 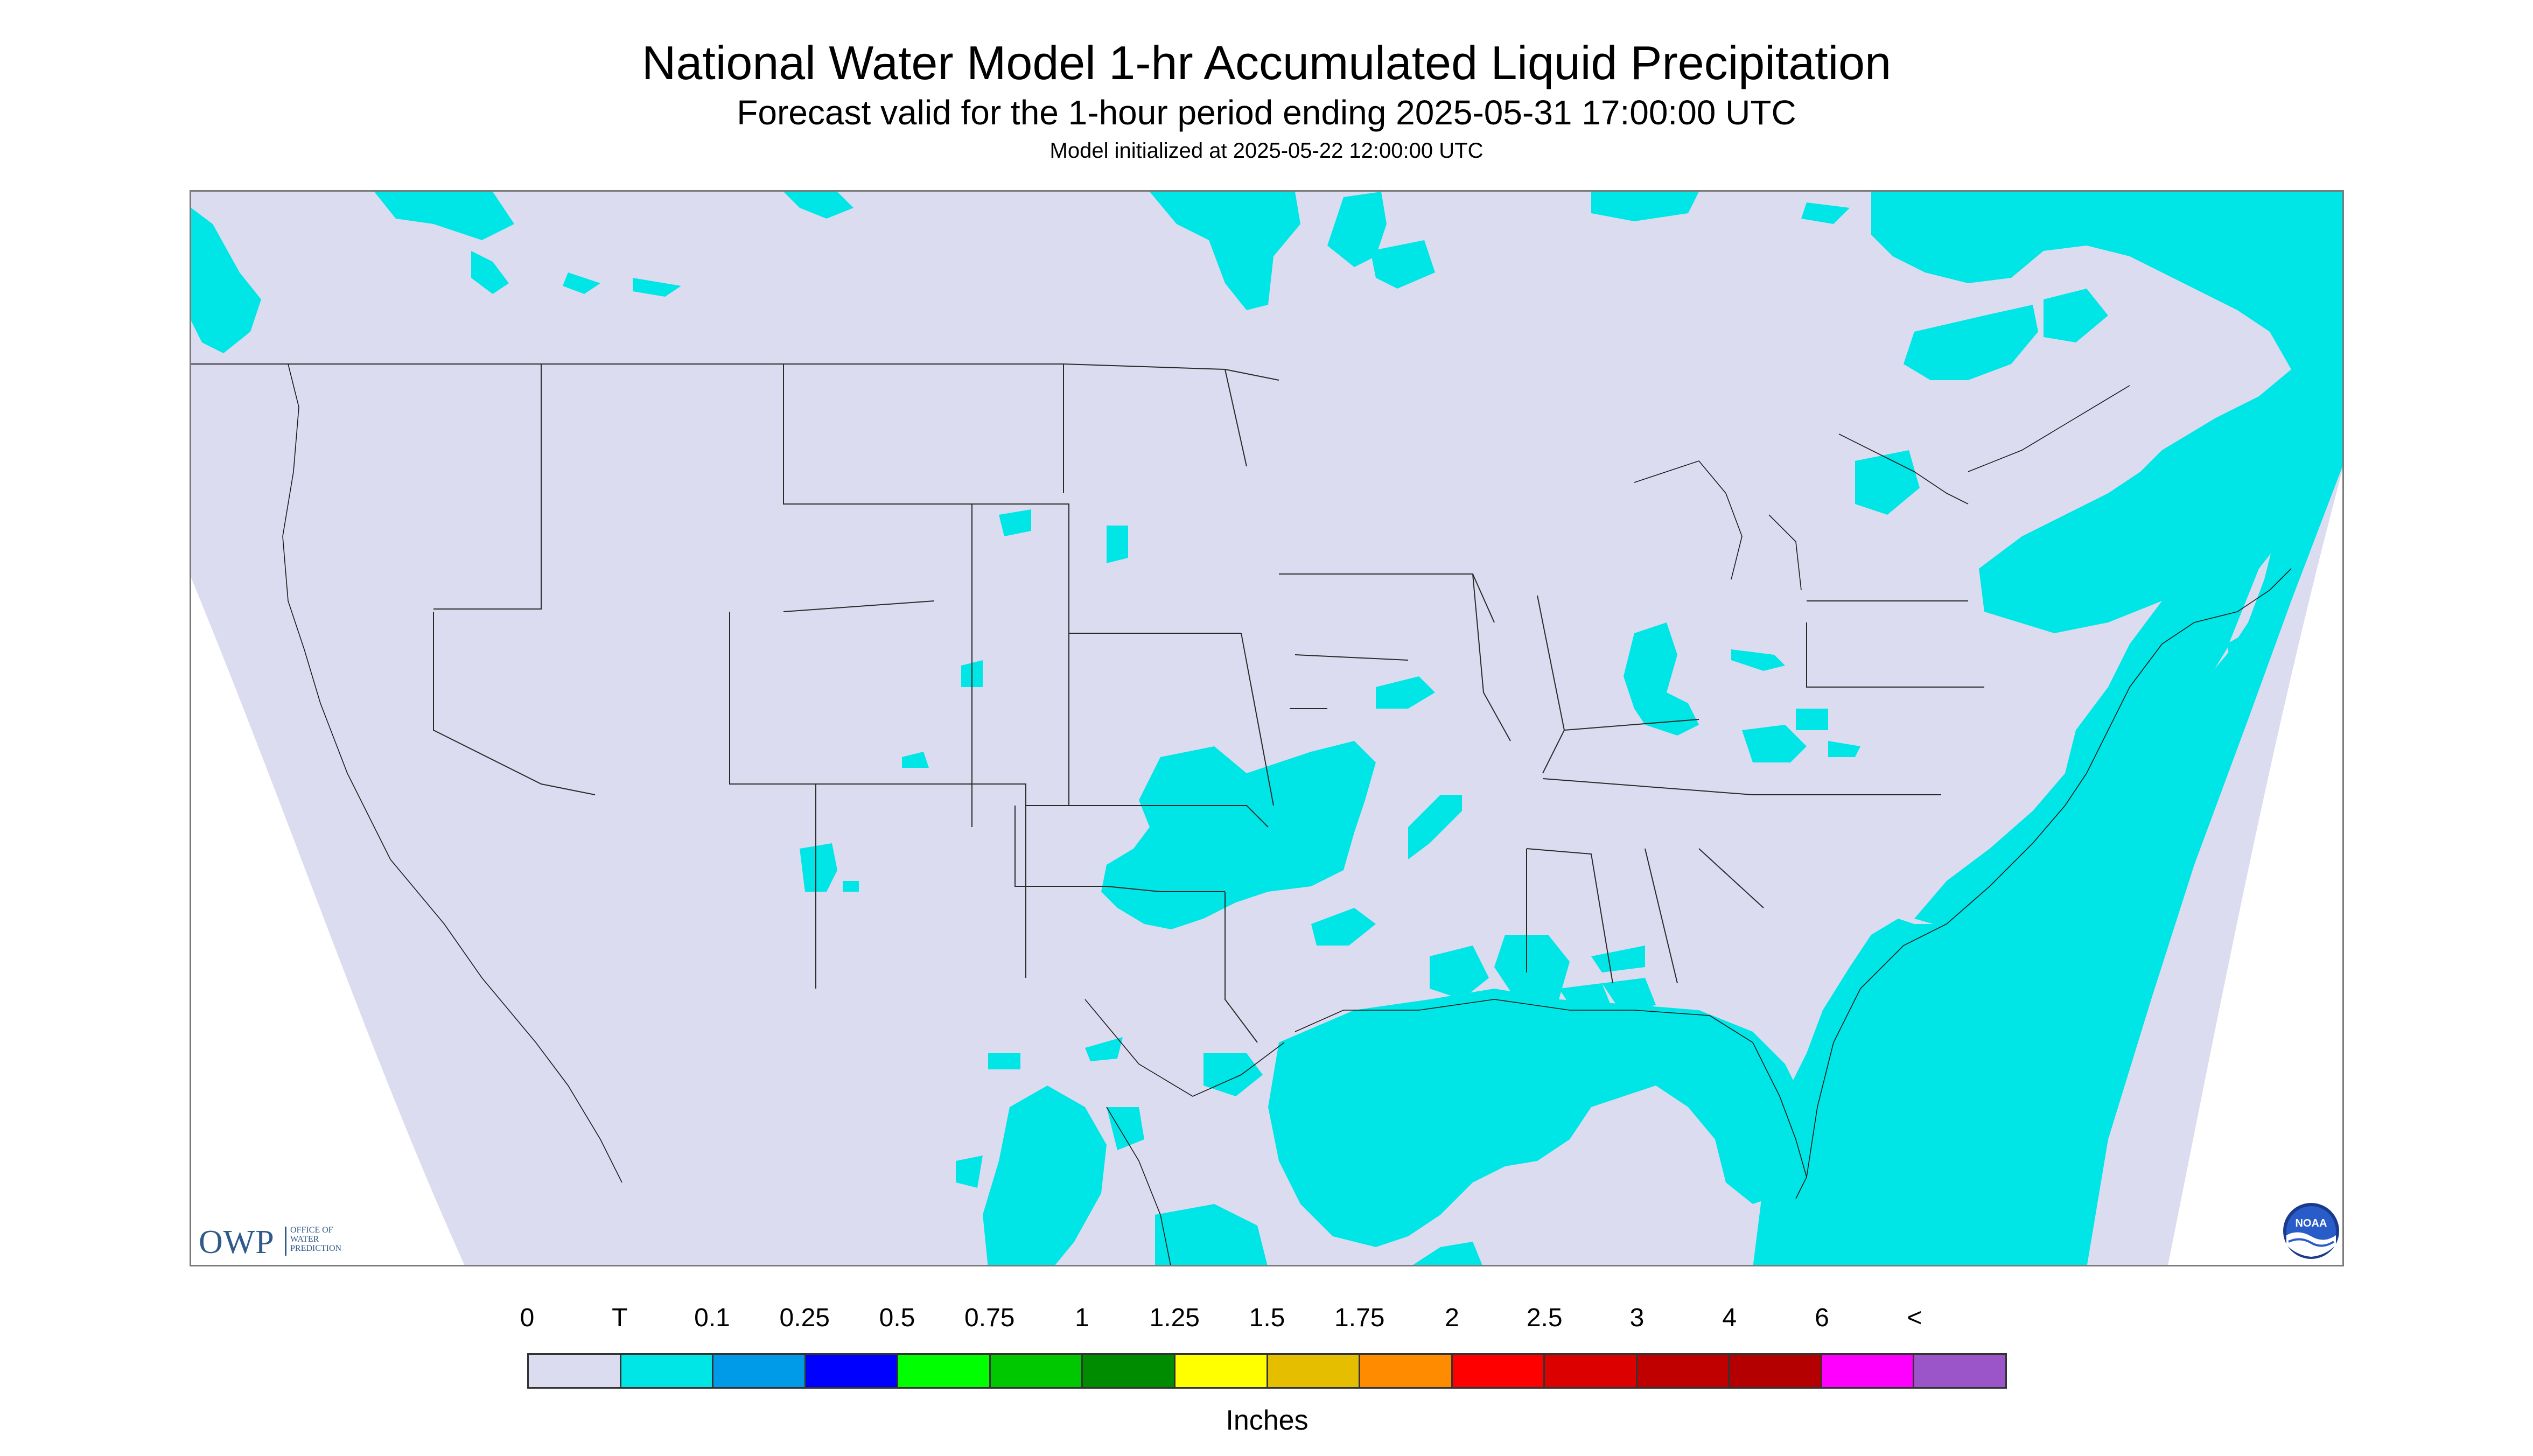 What do you see at coordinates (304, 1239) in the screenshot?
I see `owp-subtext-line: WATER` at bounding box center [304, 1239].